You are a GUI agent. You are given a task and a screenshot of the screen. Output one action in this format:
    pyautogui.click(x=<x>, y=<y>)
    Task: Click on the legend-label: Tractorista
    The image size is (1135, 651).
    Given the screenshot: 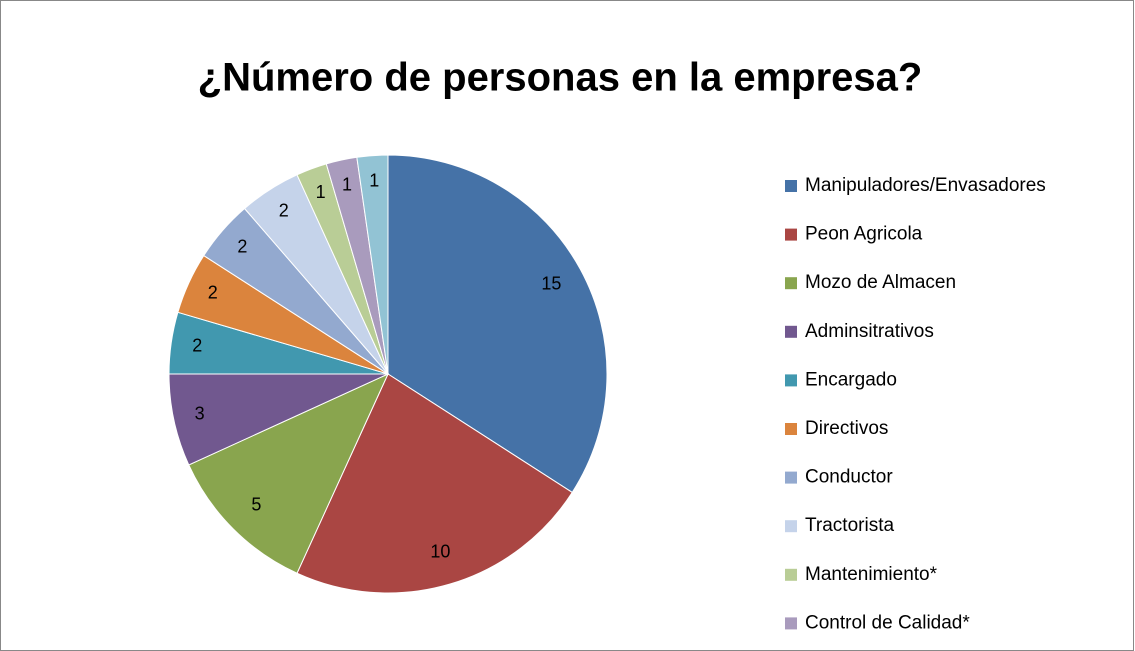 What is the action you would take?
    pyautogui.click(x=849, y=525)
    